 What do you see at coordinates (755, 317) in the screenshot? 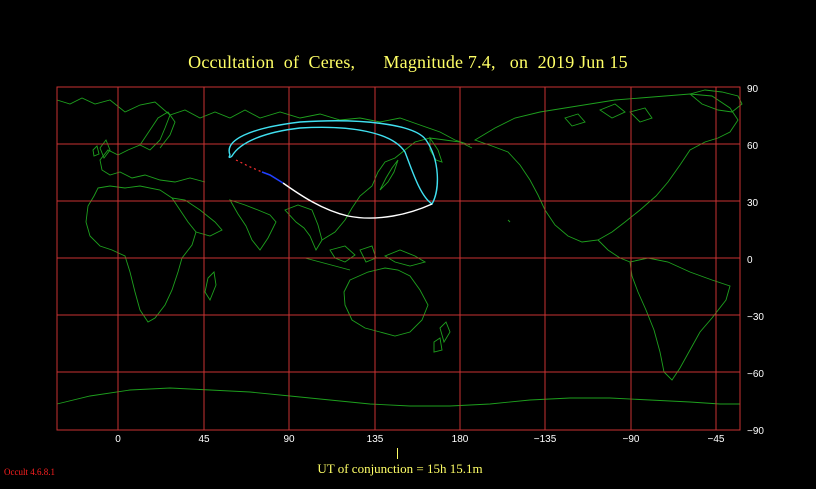
I see `lat-label-minus-30: −30` at bounding box center [755, 317].